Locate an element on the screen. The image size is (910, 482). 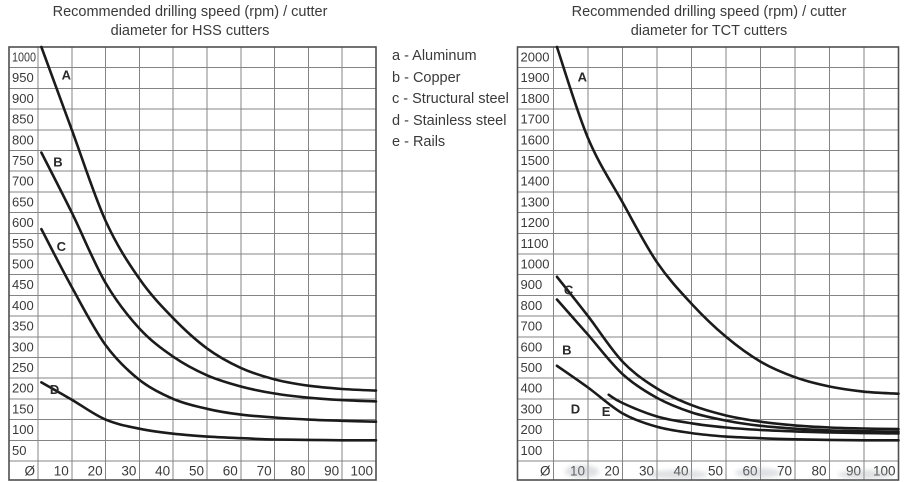
y-tick-label: 2000 is located at coordinates (535, 57).